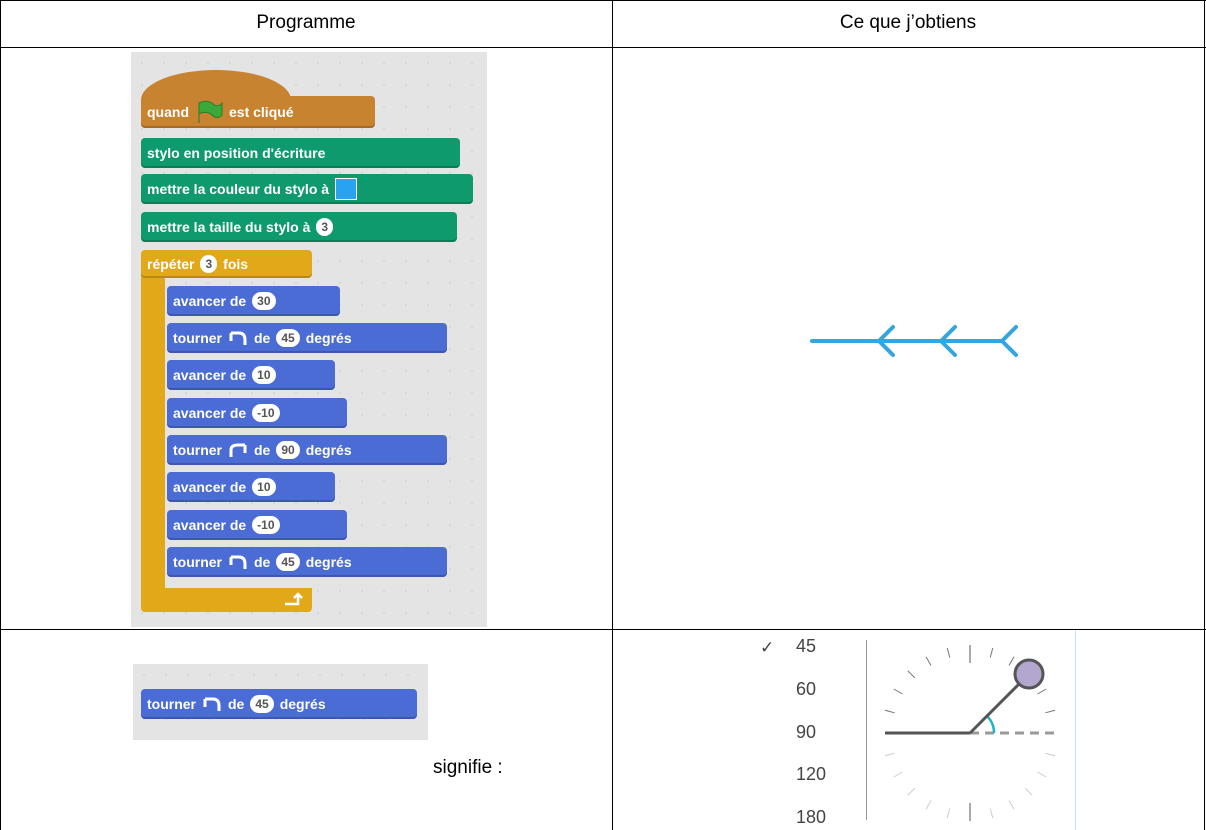 This screenshot has height=830, width=1206. Describe the element at coordinates (238, 450) in the screenshot. I see `turn-right-icon` at that location.